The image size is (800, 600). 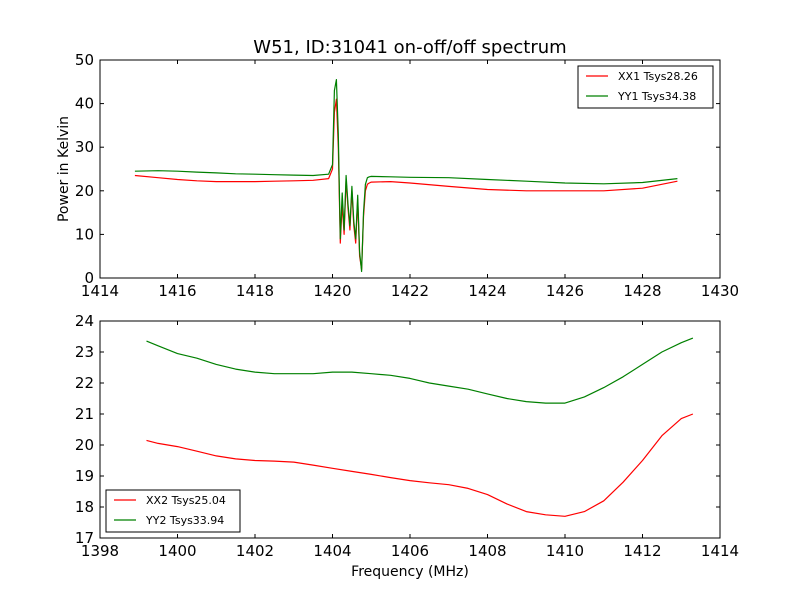 What do you see at coordinates (177, 291) in the screenshot?
I see `x-tick-label: 1416` at bounding box center [177, 291].